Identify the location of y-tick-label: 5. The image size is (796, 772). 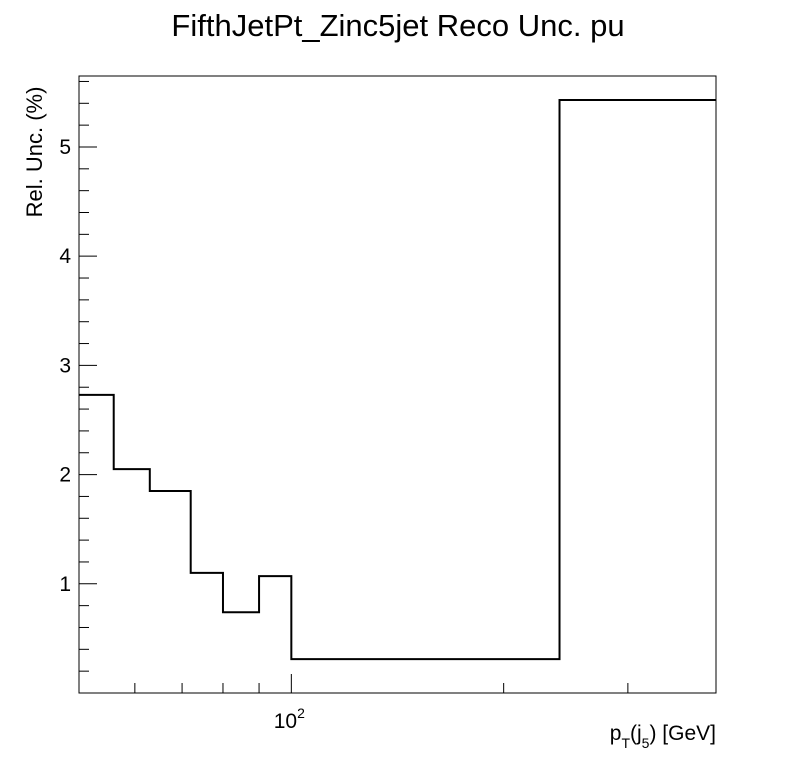
(65, 147).